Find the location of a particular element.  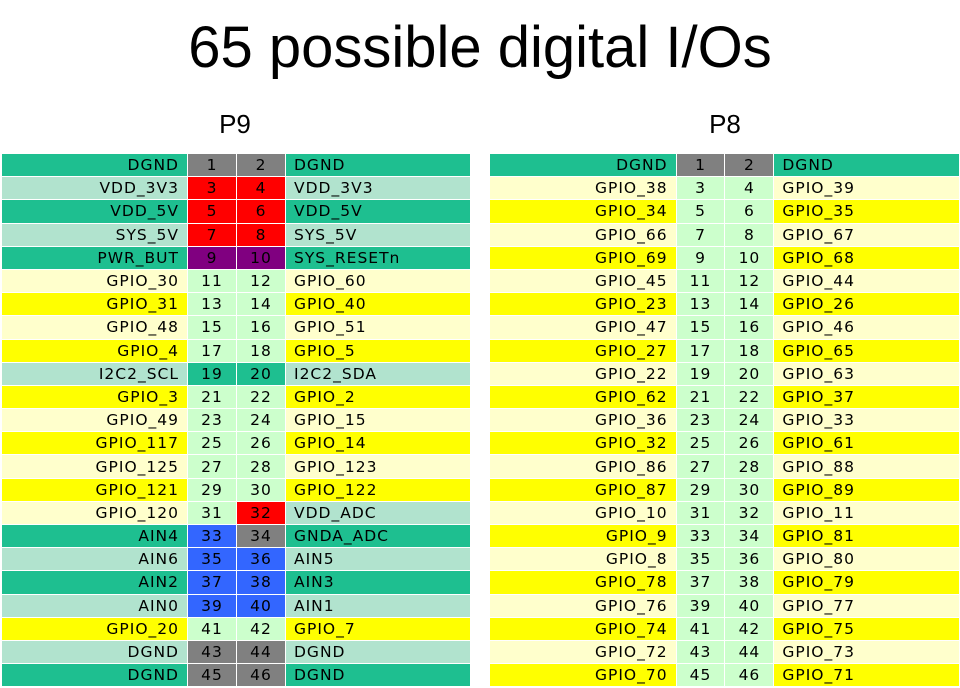

pin-signal-left: GPIO_70 is located at coordinates (583, 675).